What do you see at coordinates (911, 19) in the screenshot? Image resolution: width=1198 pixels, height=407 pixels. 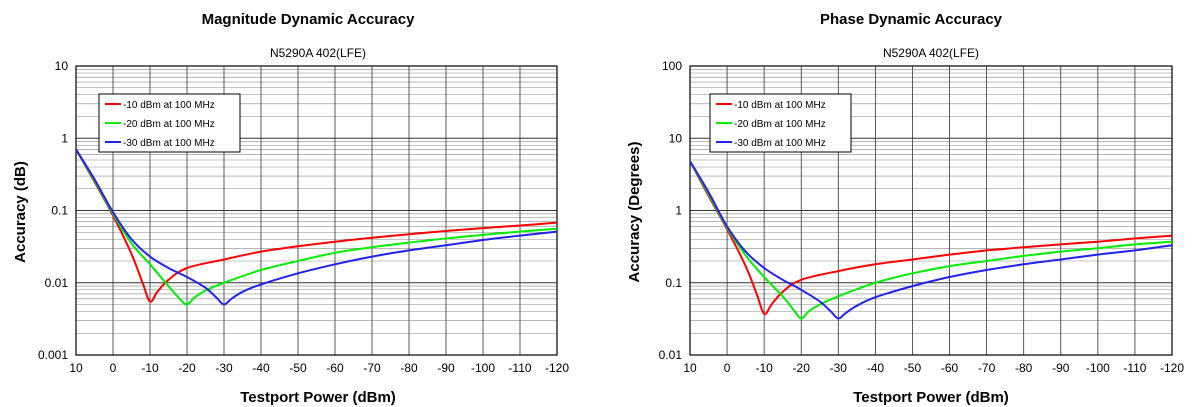 I see `chart-title: Phase Dynamic Accuracy` at bounding box center [911, 19].